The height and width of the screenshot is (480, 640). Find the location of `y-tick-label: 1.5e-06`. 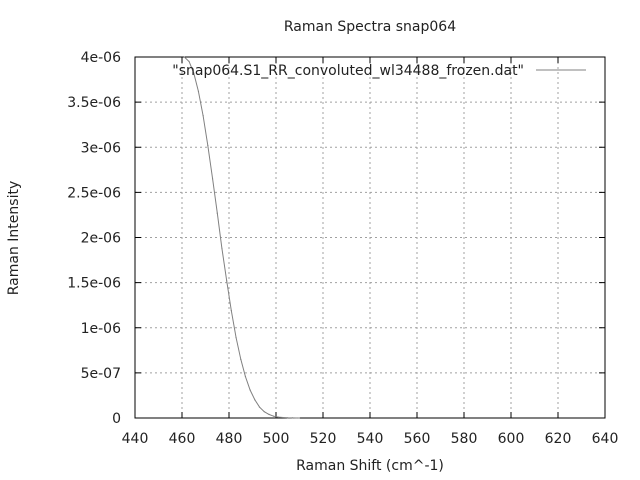

y-tick-label: 1.5e-06 is located at coordinates (94, 284).